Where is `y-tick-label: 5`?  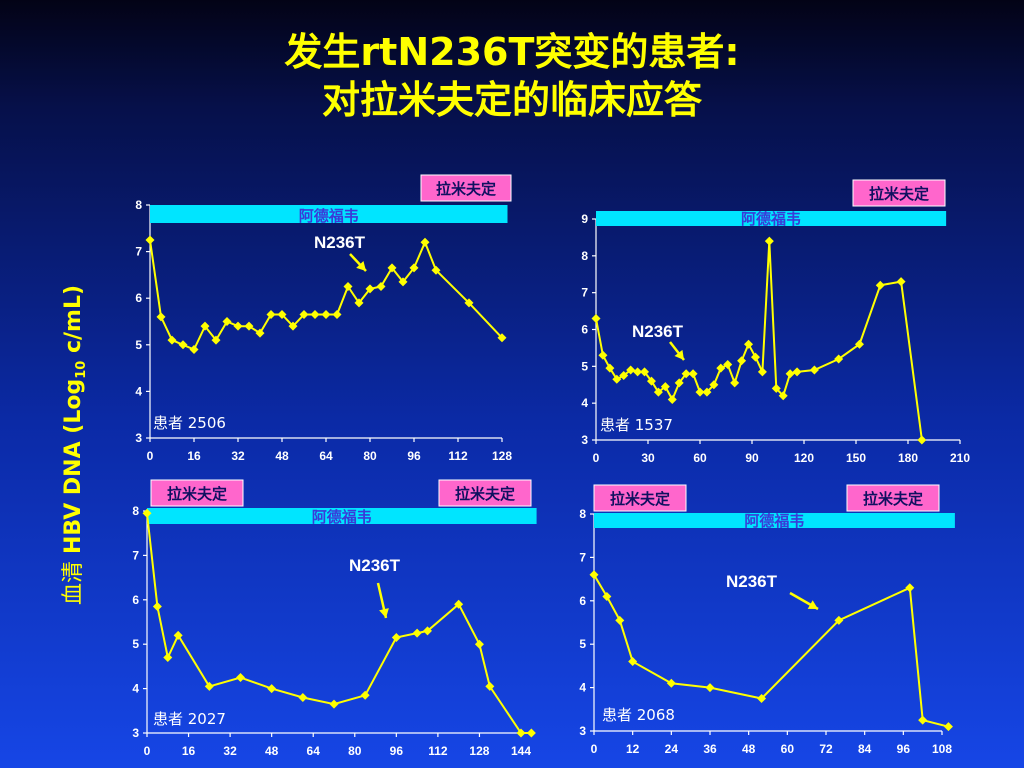
y-tick-label: 5 is located at coordinates (582, 644).